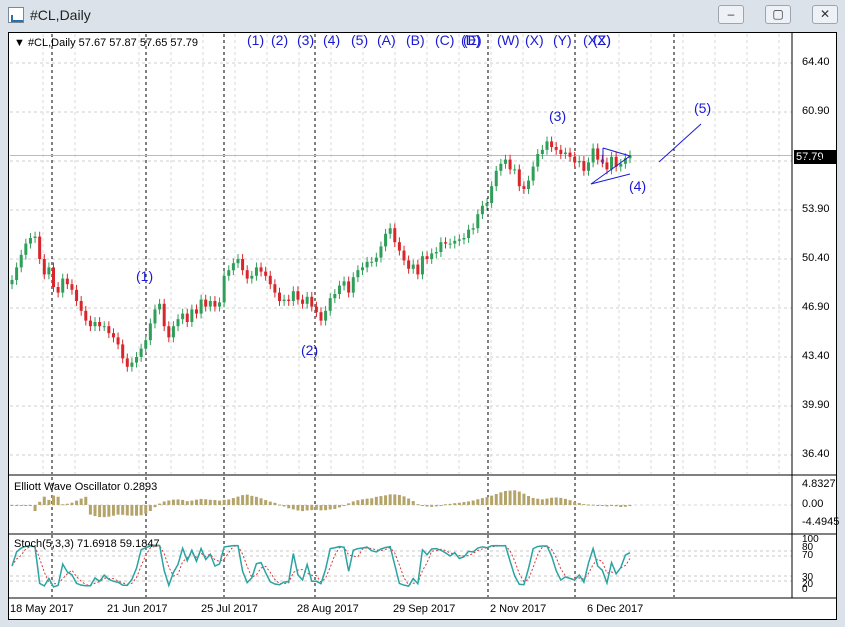  I want to click on top-wave-label: (D), so click(471, 40).